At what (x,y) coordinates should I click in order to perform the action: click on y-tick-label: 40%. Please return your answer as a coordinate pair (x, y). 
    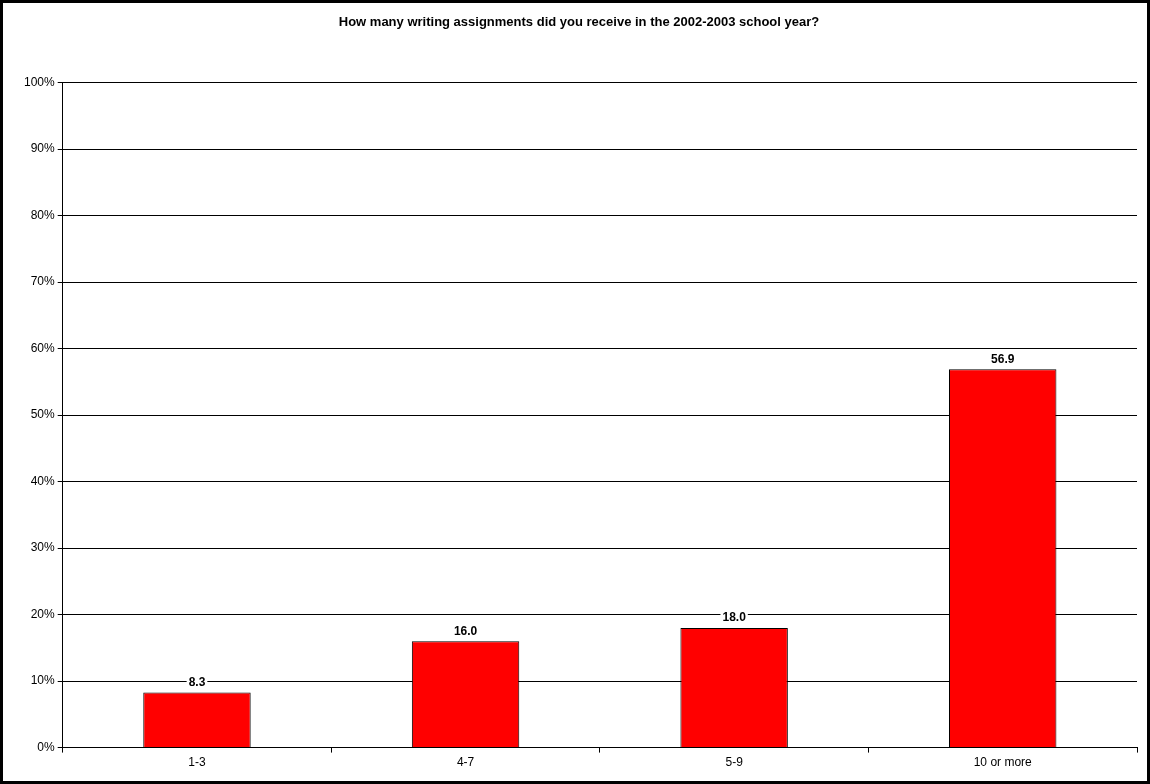
    Looking at the image, I should click on (43, 480).